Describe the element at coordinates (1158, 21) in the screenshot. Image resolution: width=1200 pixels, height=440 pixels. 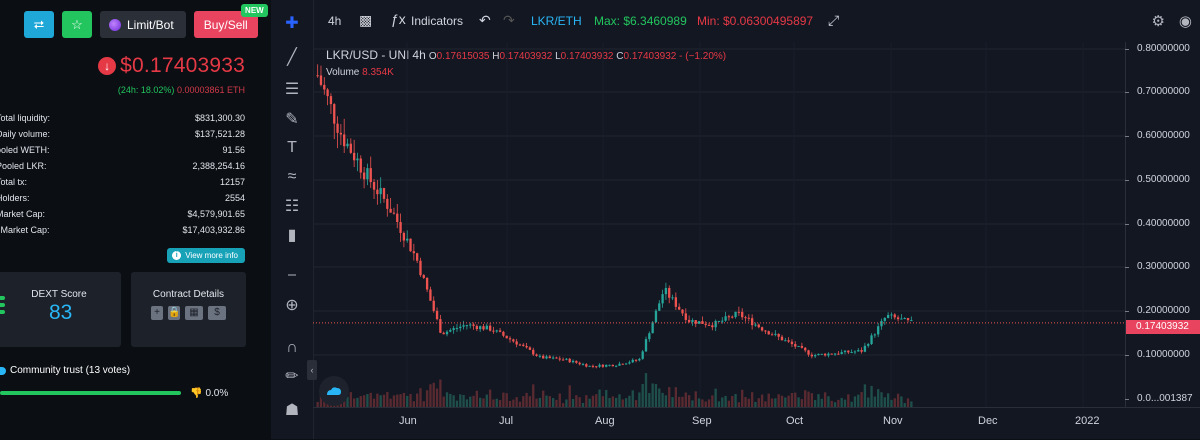
I see `settings-gear-icon: ⚙` at that location.